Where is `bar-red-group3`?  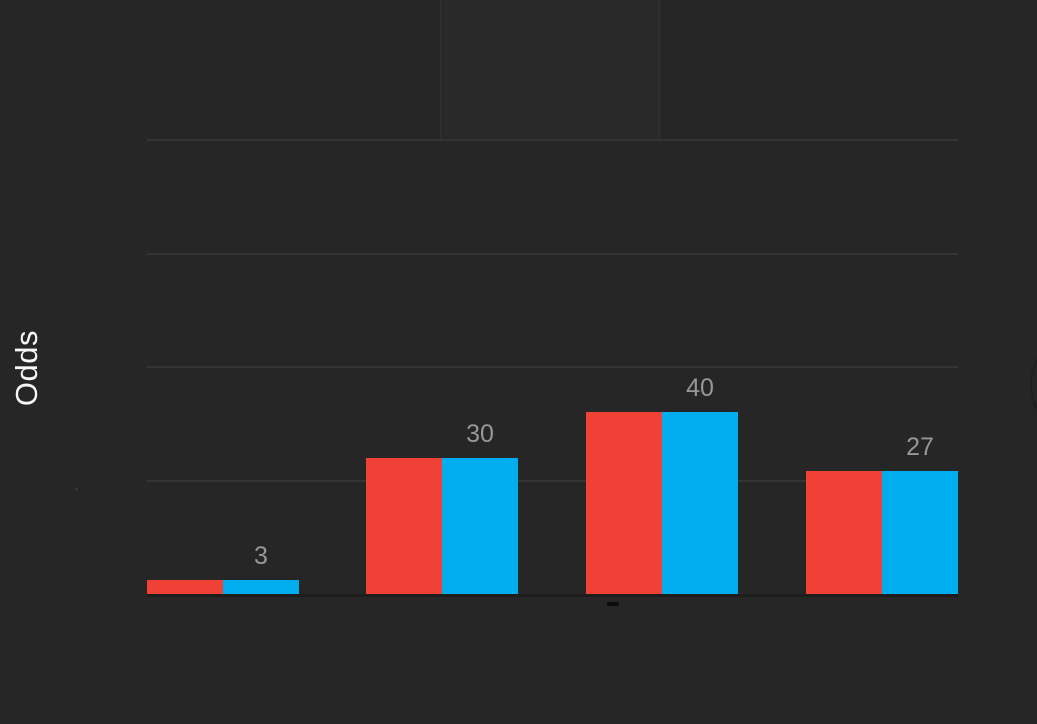
bar-red-group3 is located at coordinates (624, 503).